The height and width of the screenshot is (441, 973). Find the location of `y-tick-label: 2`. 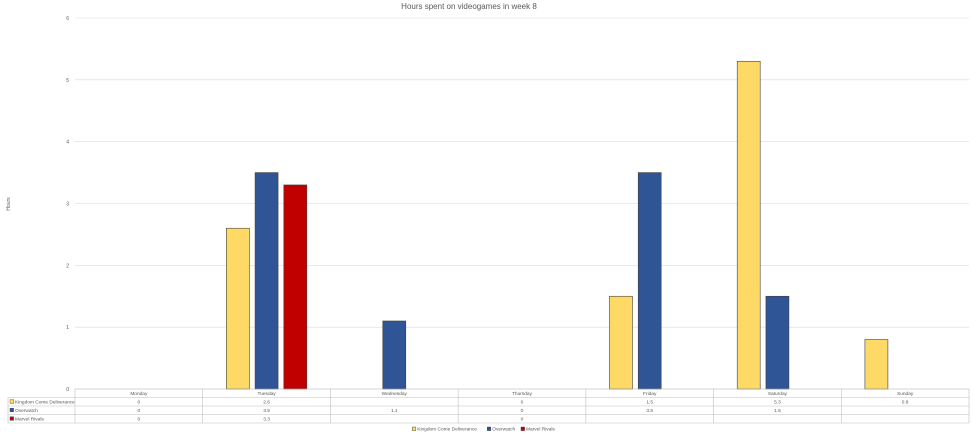

y-tick-label: 2 is located at coordinates (67, 266).